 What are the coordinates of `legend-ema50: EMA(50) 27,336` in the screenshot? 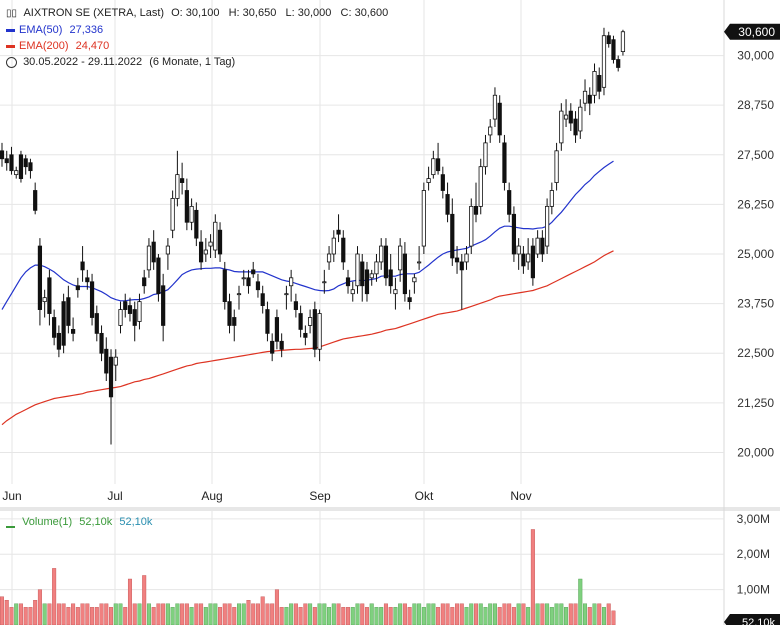 It's located at (199, 30).